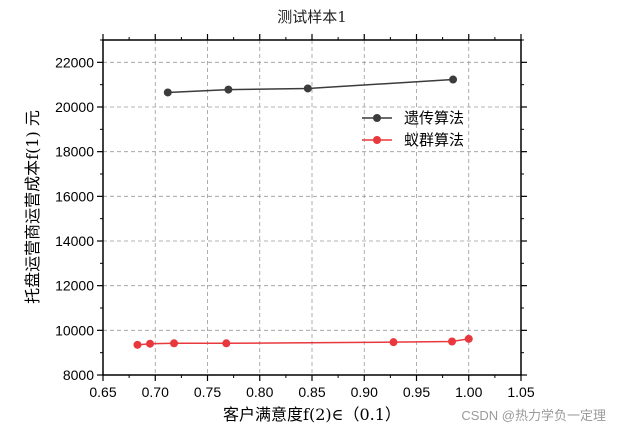  I want to click on x-tick-label: 0.95, so click(416, 392).